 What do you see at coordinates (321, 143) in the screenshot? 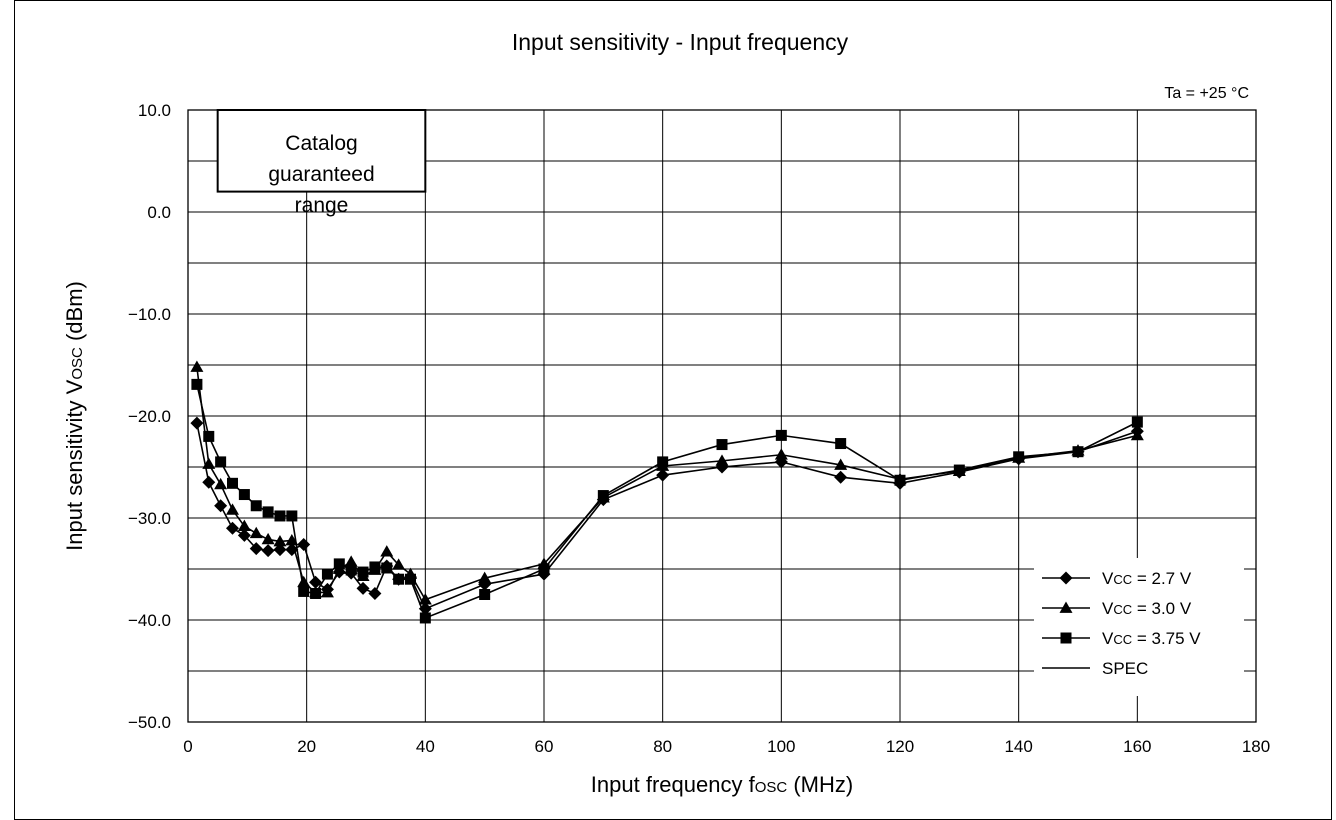
I see `guaranteed-range-label: Catalog` at bounding box center [321, 143].